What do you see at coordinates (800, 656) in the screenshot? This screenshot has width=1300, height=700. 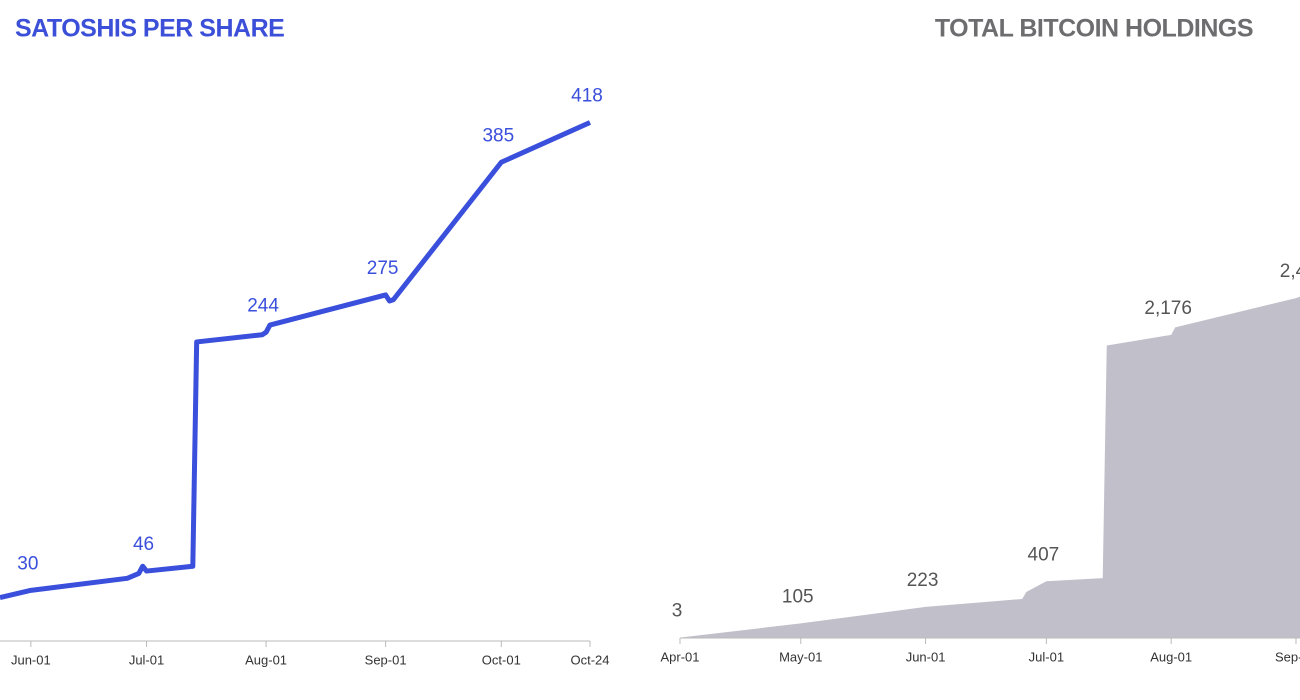 I see `x-tick-label: May-01` at bounding box center [800, 656].